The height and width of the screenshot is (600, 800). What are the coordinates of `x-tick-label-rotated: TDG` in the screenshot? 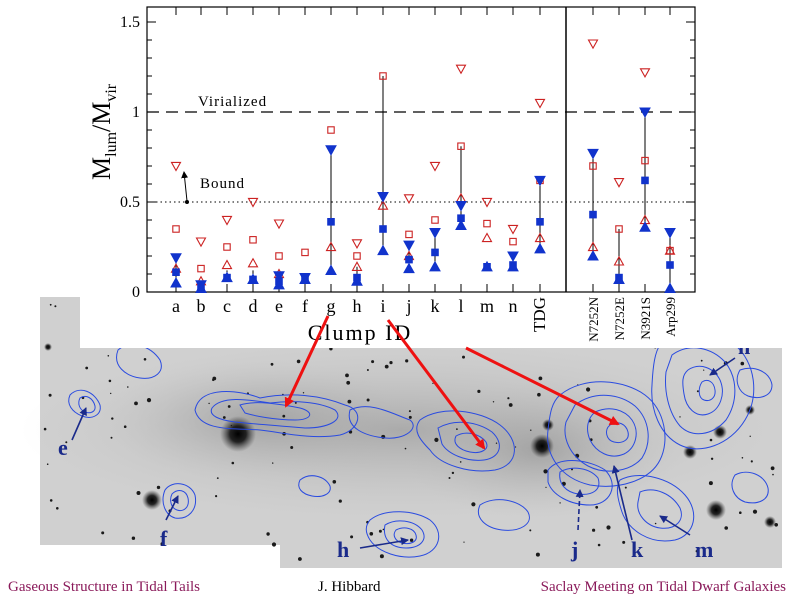 It's located at (539, 314).